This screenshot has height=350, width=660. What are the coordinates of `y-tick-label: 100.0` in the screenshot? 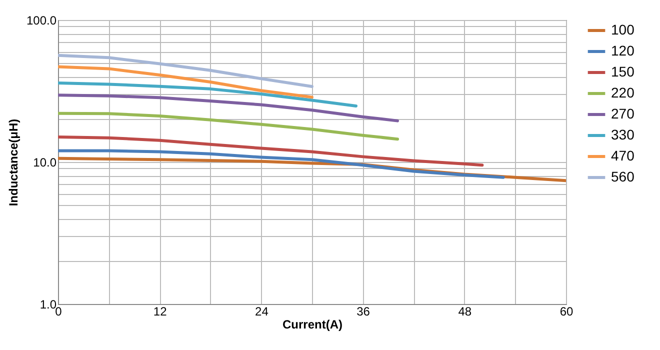 It's located at (41, 21).